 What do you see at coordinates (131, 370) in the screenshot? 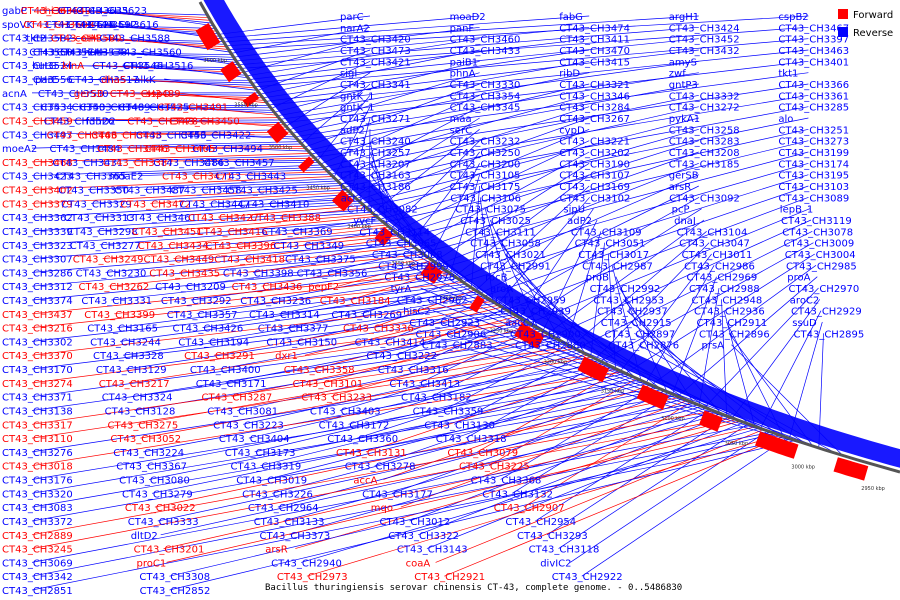
I see `gene-label: CT43_CH3129` at bounding box center [131, 370].